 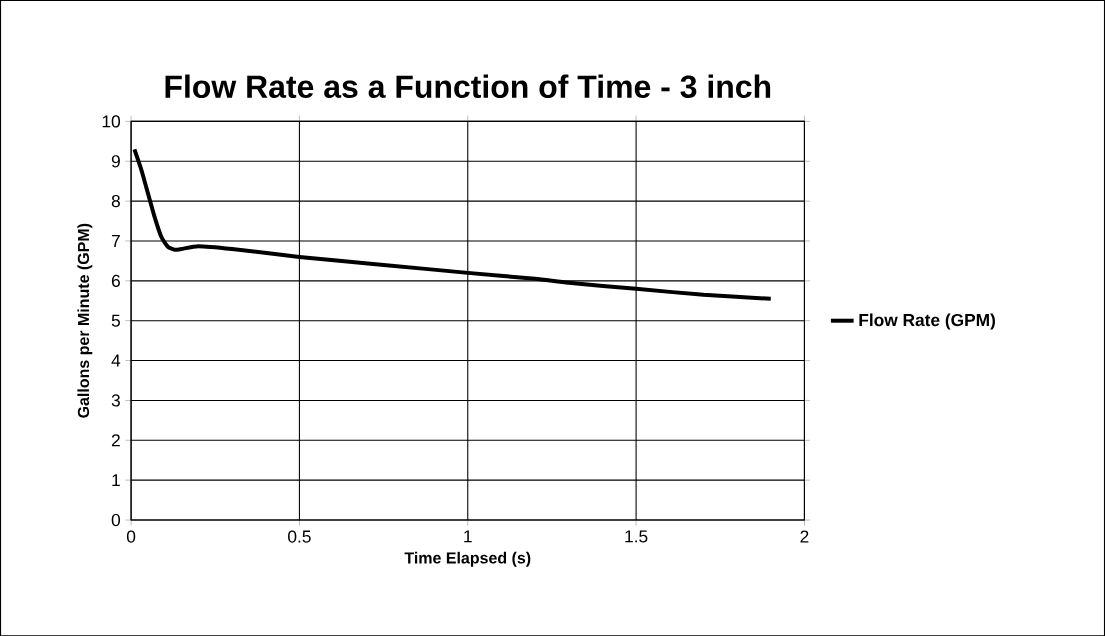 I want to click on y-axis-title: Gallons per Minute (GPM), so click(x=85, y=320).